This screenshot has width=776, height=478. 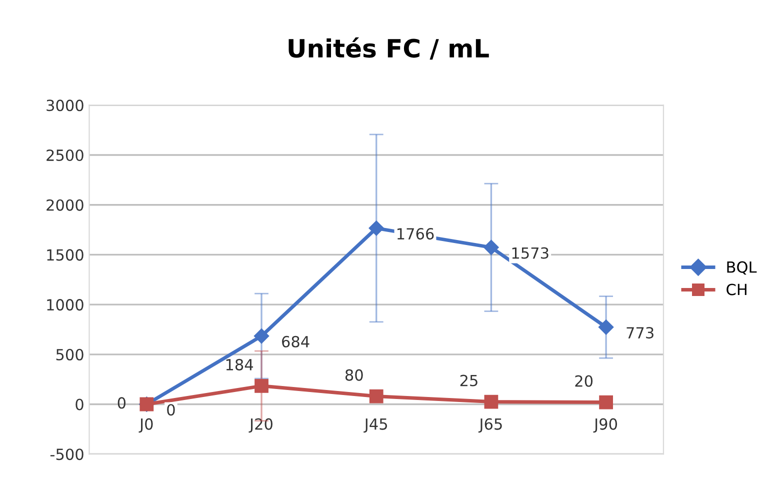 I want to click on data-label: 184, so click(x=240, y=364).